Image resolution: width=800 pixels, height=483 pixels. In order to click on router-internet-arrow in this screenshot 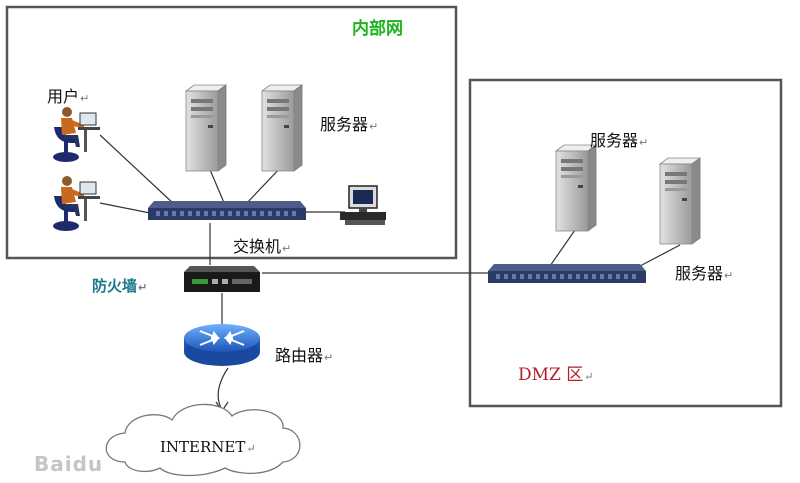, I will do `click(222, 390)`.